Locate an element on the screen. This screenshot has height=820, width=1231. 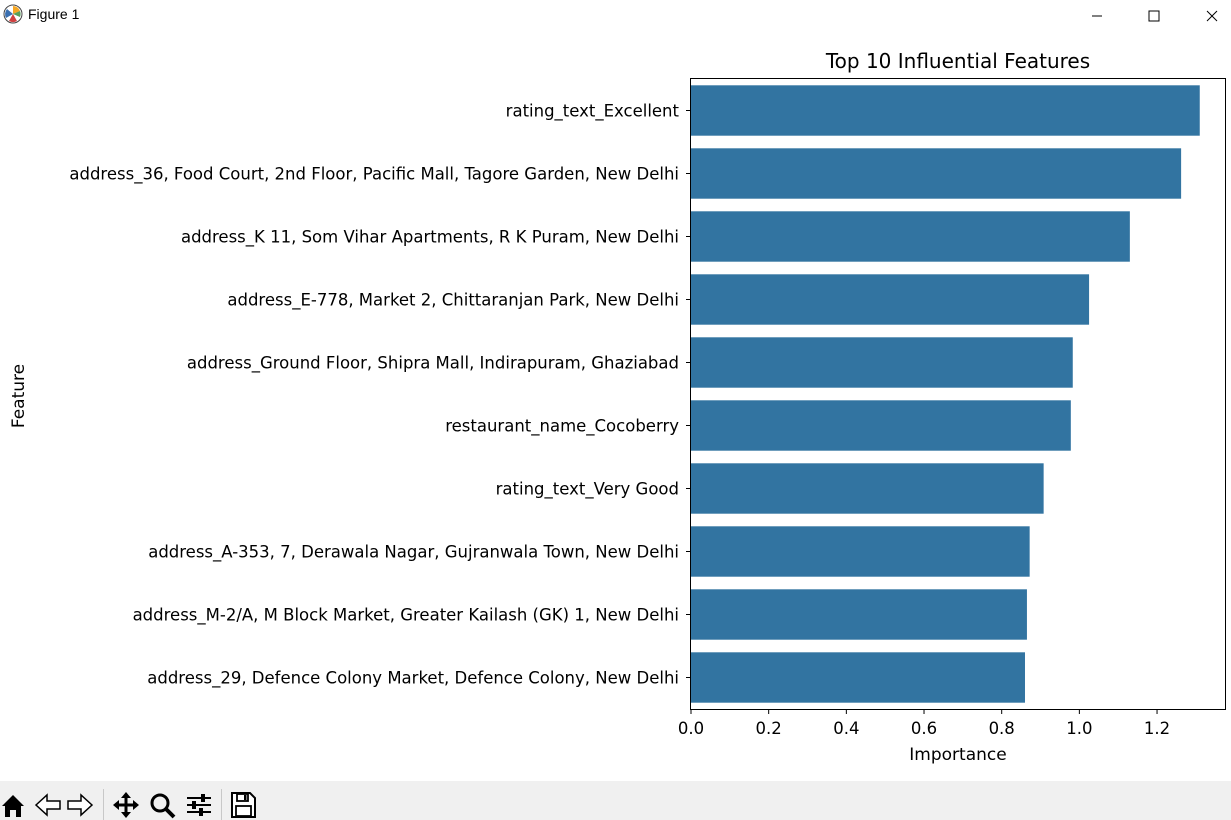
window-titlebar: Figure 1 is located at coordinates (615, 15).